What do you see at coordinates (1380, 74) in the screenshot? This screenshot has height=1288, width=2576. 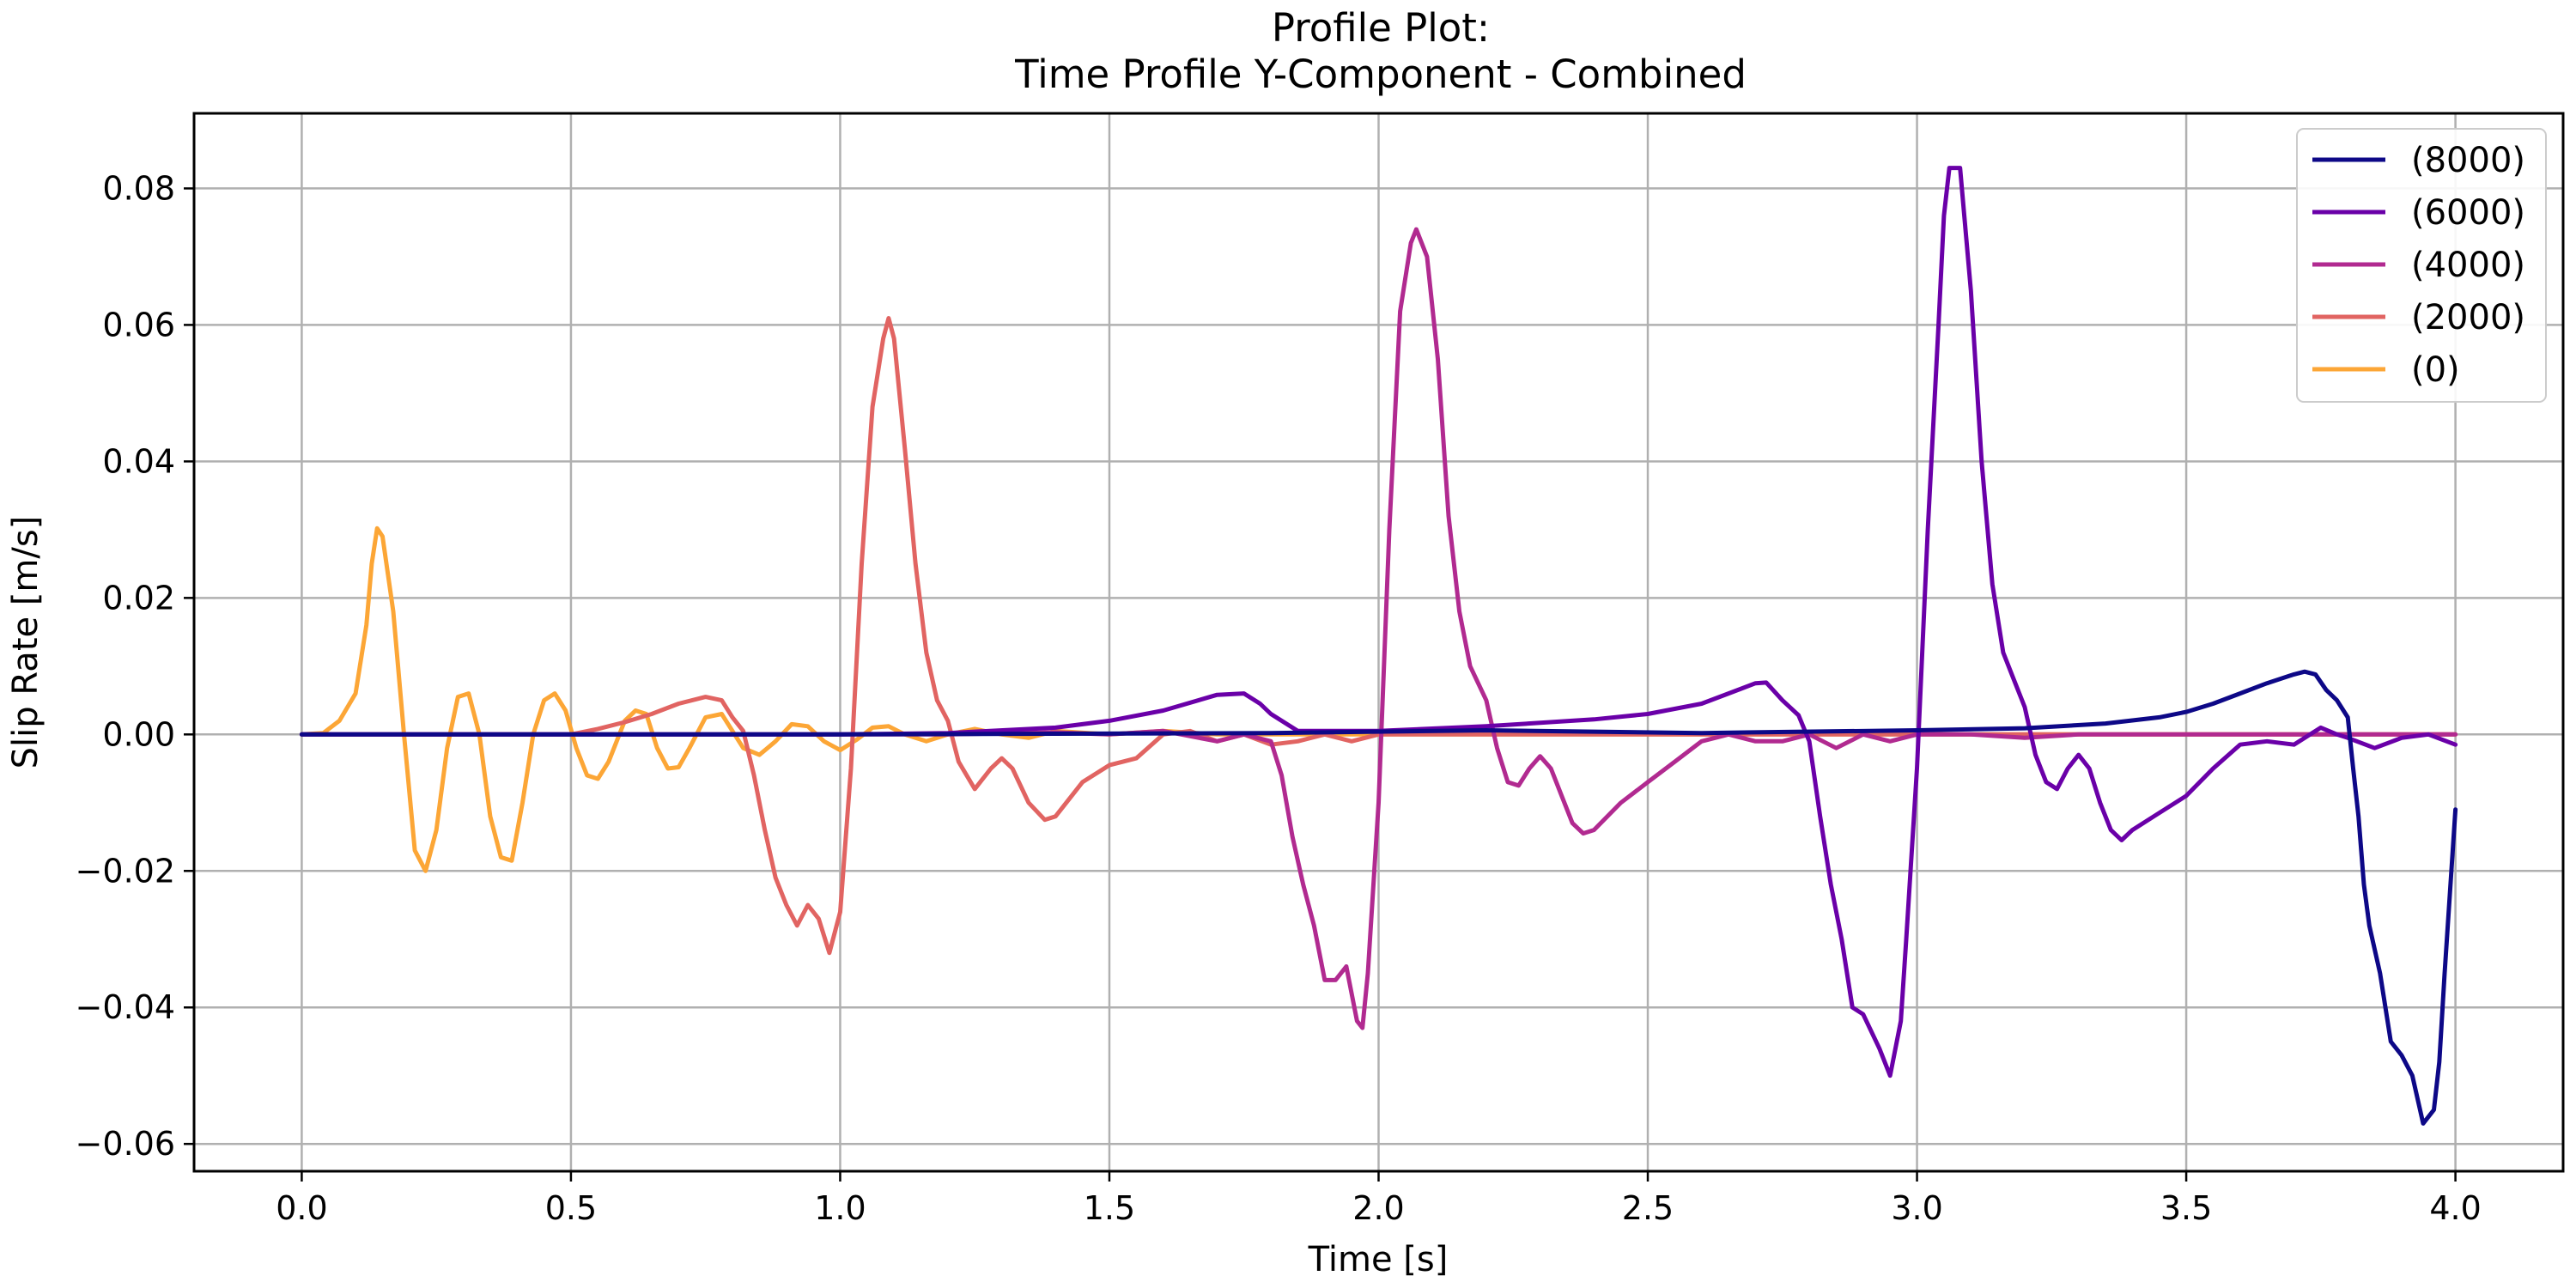 I see `chart-subtitle: Time Profile Y-Component - Combined` at bounding box center [1380, 74].